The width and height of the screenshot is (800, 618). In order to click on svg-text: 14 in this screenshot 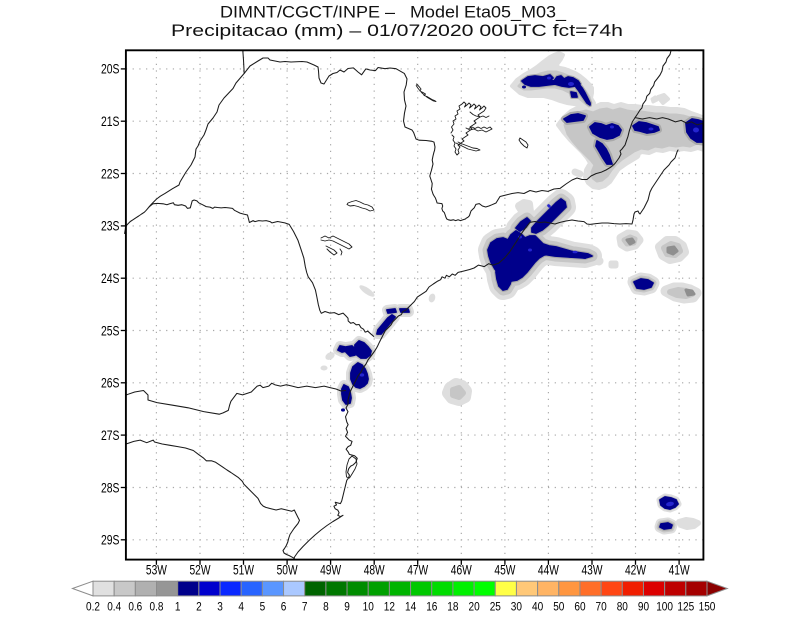, I will do `click(411, 606)`.